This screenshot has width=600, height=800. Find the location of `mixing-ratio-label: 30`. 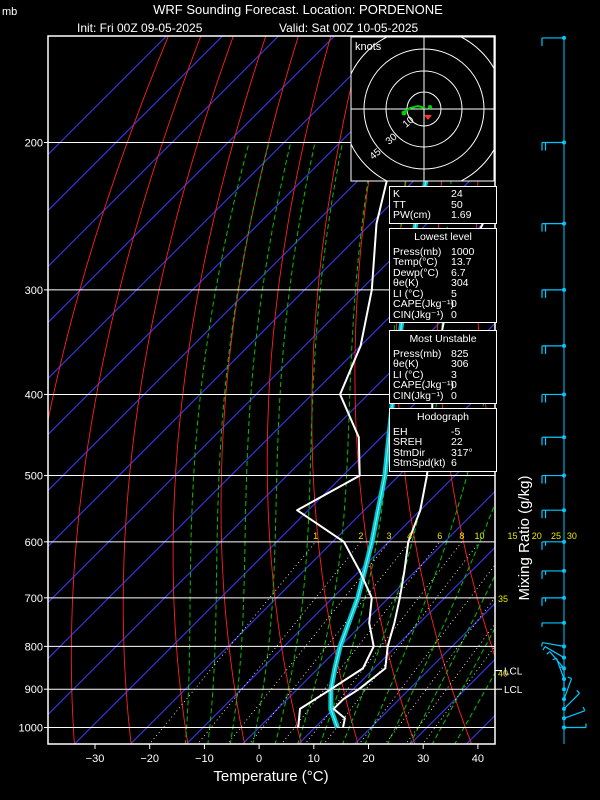

mixing-ratio-label: 30 is located at coordinates (572, 536).